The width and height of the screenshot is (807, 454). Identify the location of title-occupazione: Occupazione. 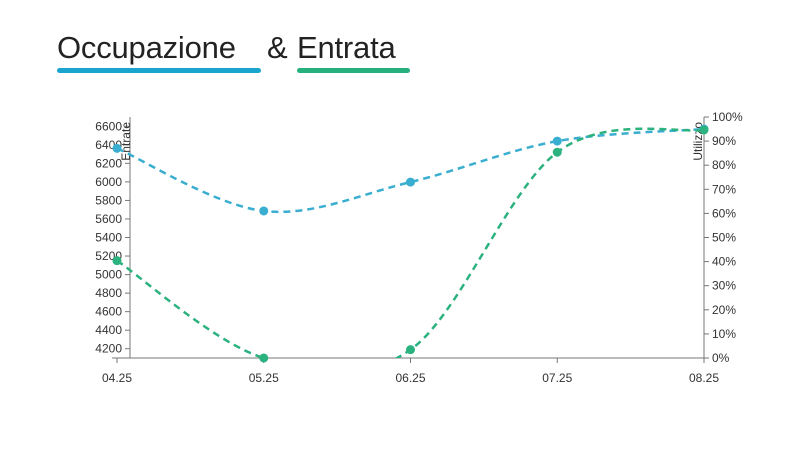
(146, 47).